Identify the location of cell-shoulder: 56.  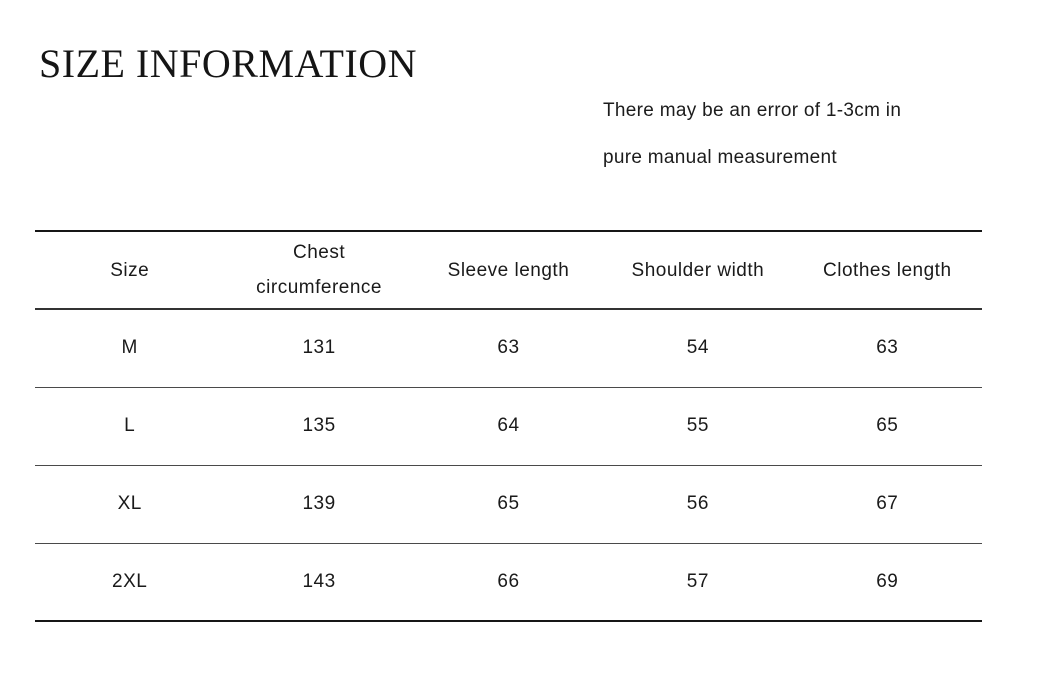
(697, 503).